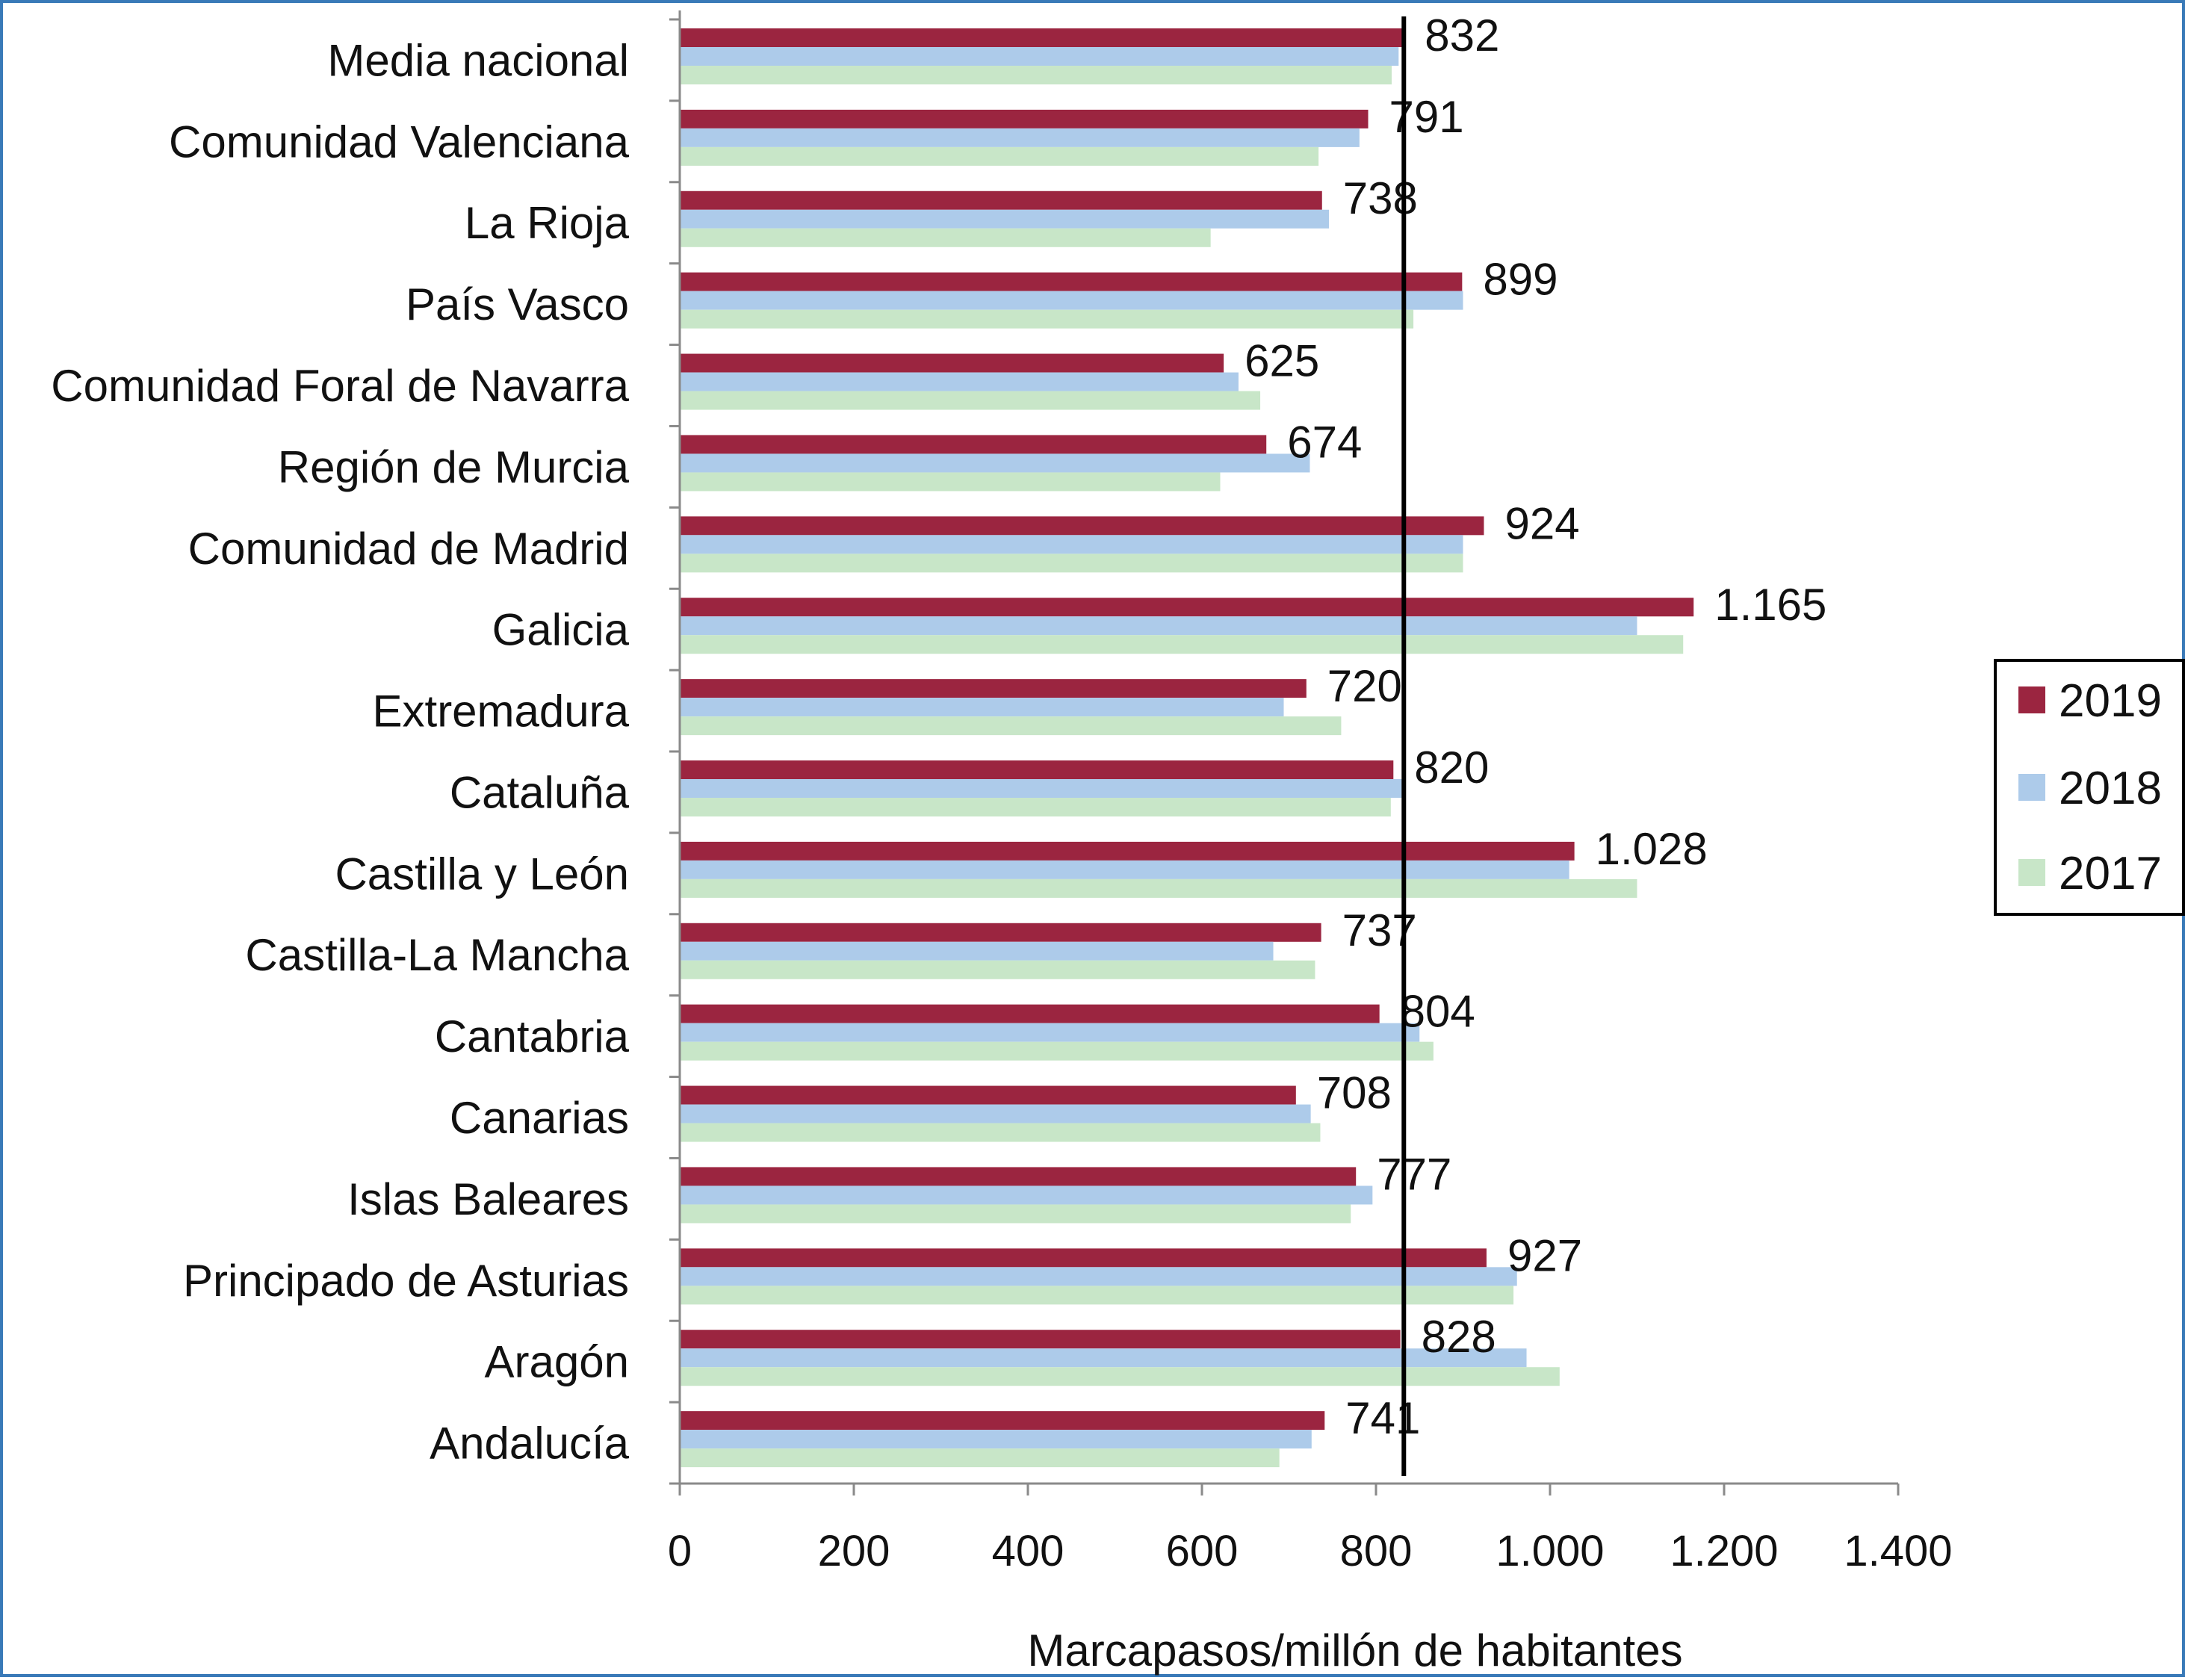  What do you see at coordinates (1380, 198) in the screenshot?
I see `data-label-la-rioja: 738` at bounding box center [1380, 198].